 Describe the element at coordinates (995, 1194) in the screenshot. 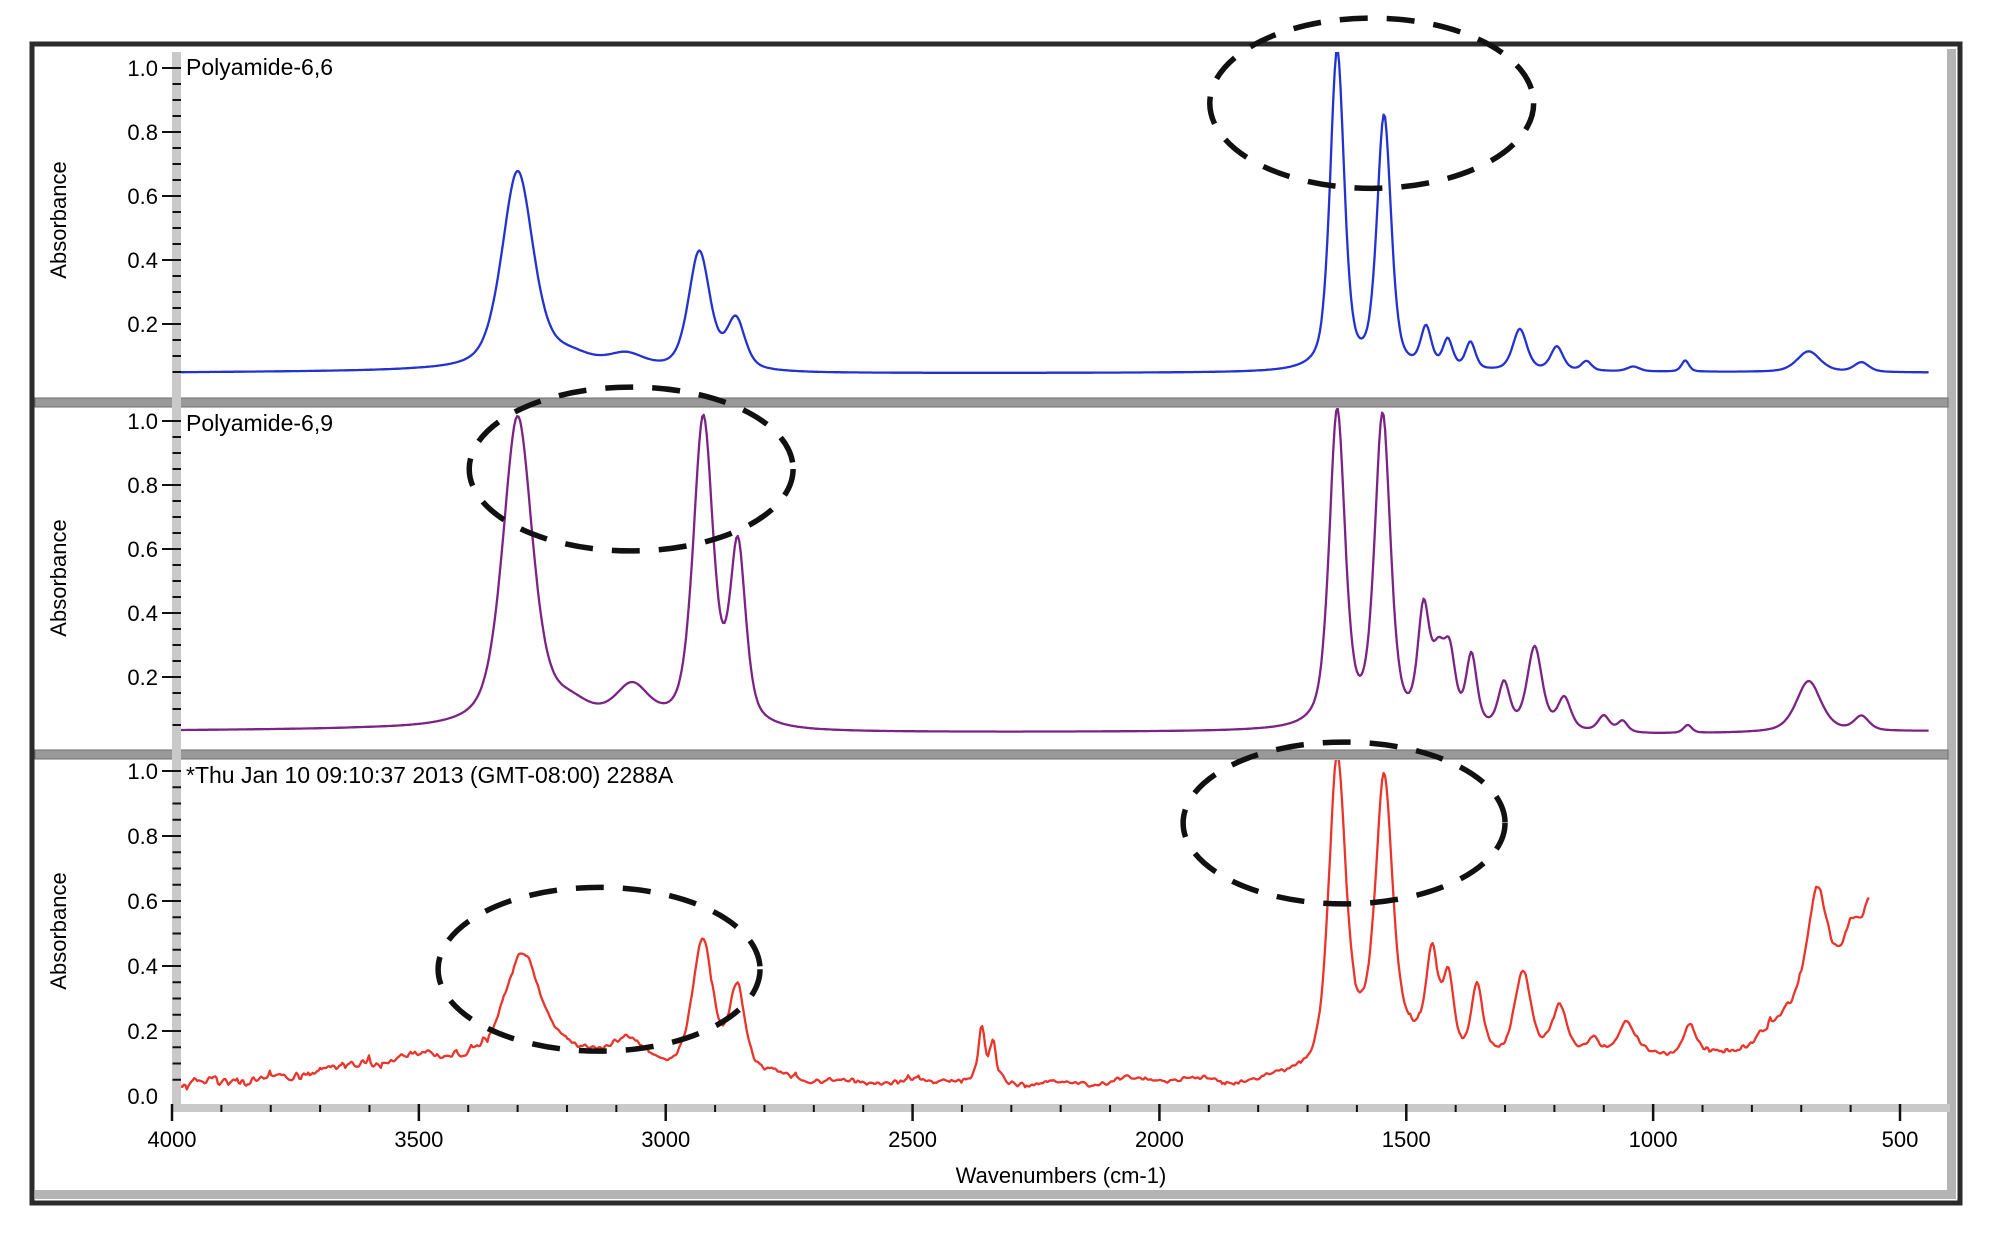

I see `window-inner-edge-bottom` at that location.